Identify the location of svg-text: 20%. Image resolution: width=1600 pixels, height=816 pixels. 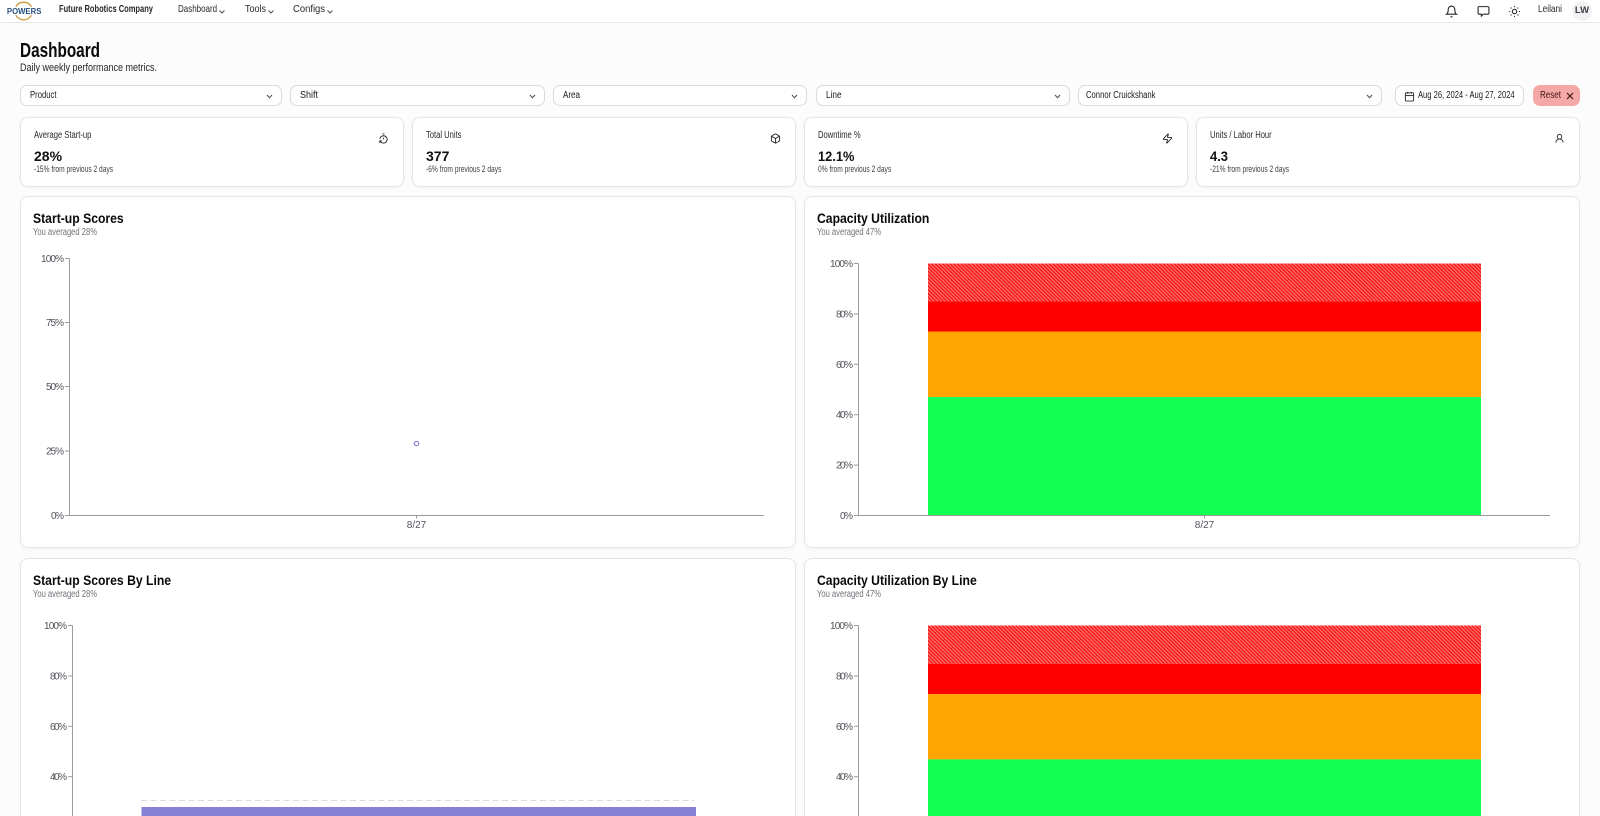
(844, 466).